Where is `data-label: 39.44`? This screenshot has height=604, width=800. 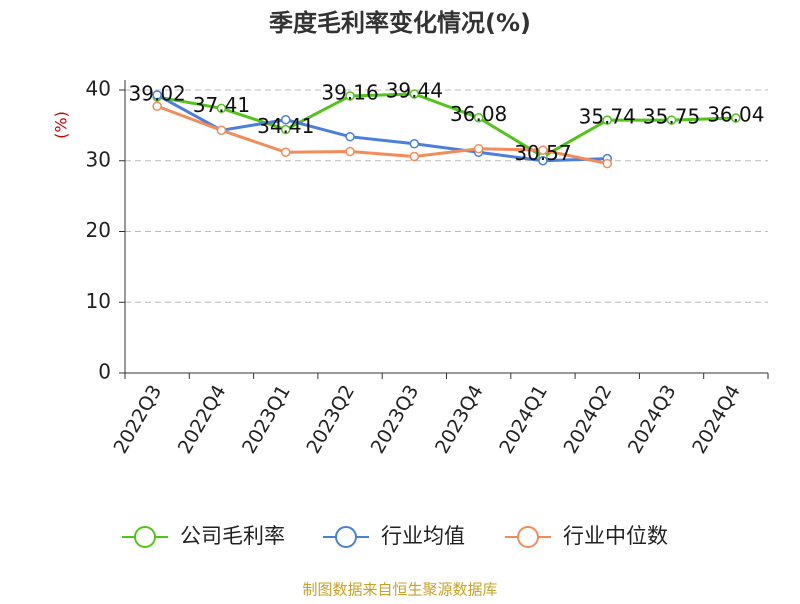 data-label: 39.44 is located at coordinates (414, 90).